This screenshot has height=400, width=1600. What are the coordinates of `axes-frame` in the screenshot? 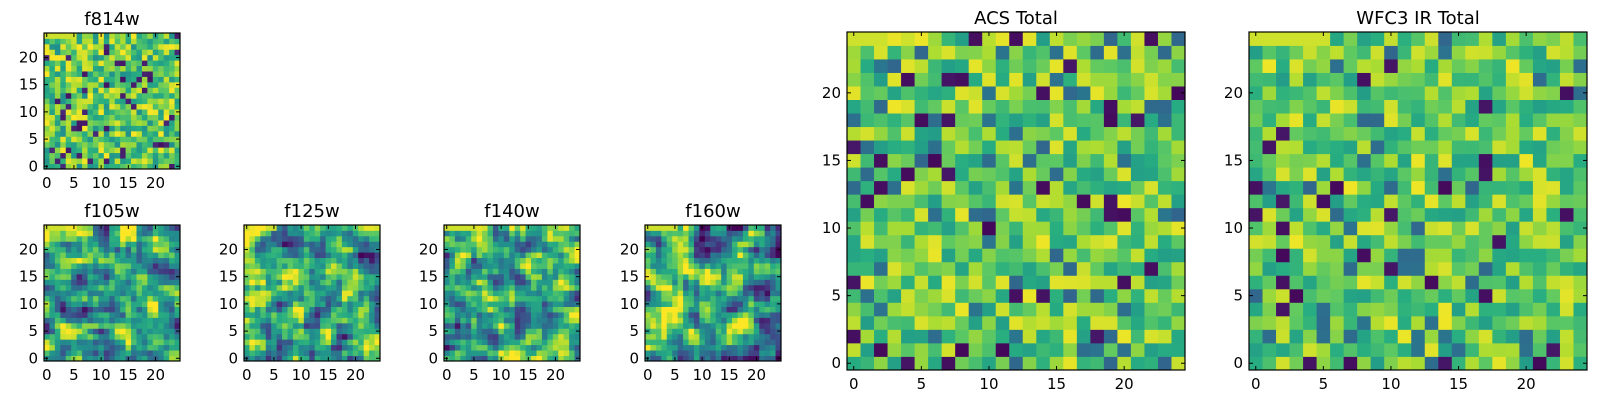 It's located at (713, 293).